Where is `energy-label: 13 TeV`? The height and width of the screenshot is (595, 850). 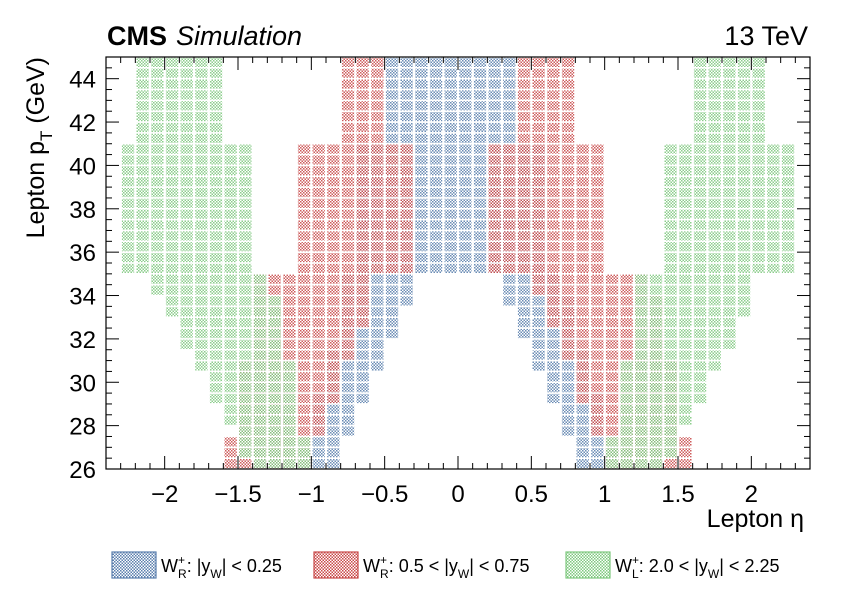
energy-label: 13 TeV is located at coordinates (766, 36).